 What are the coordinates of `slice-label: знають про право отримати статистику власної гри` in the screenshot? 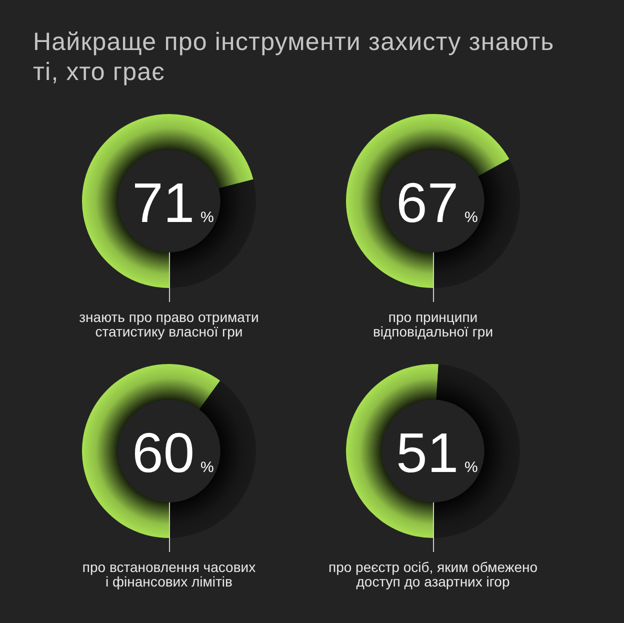 It's located at (169, 324).